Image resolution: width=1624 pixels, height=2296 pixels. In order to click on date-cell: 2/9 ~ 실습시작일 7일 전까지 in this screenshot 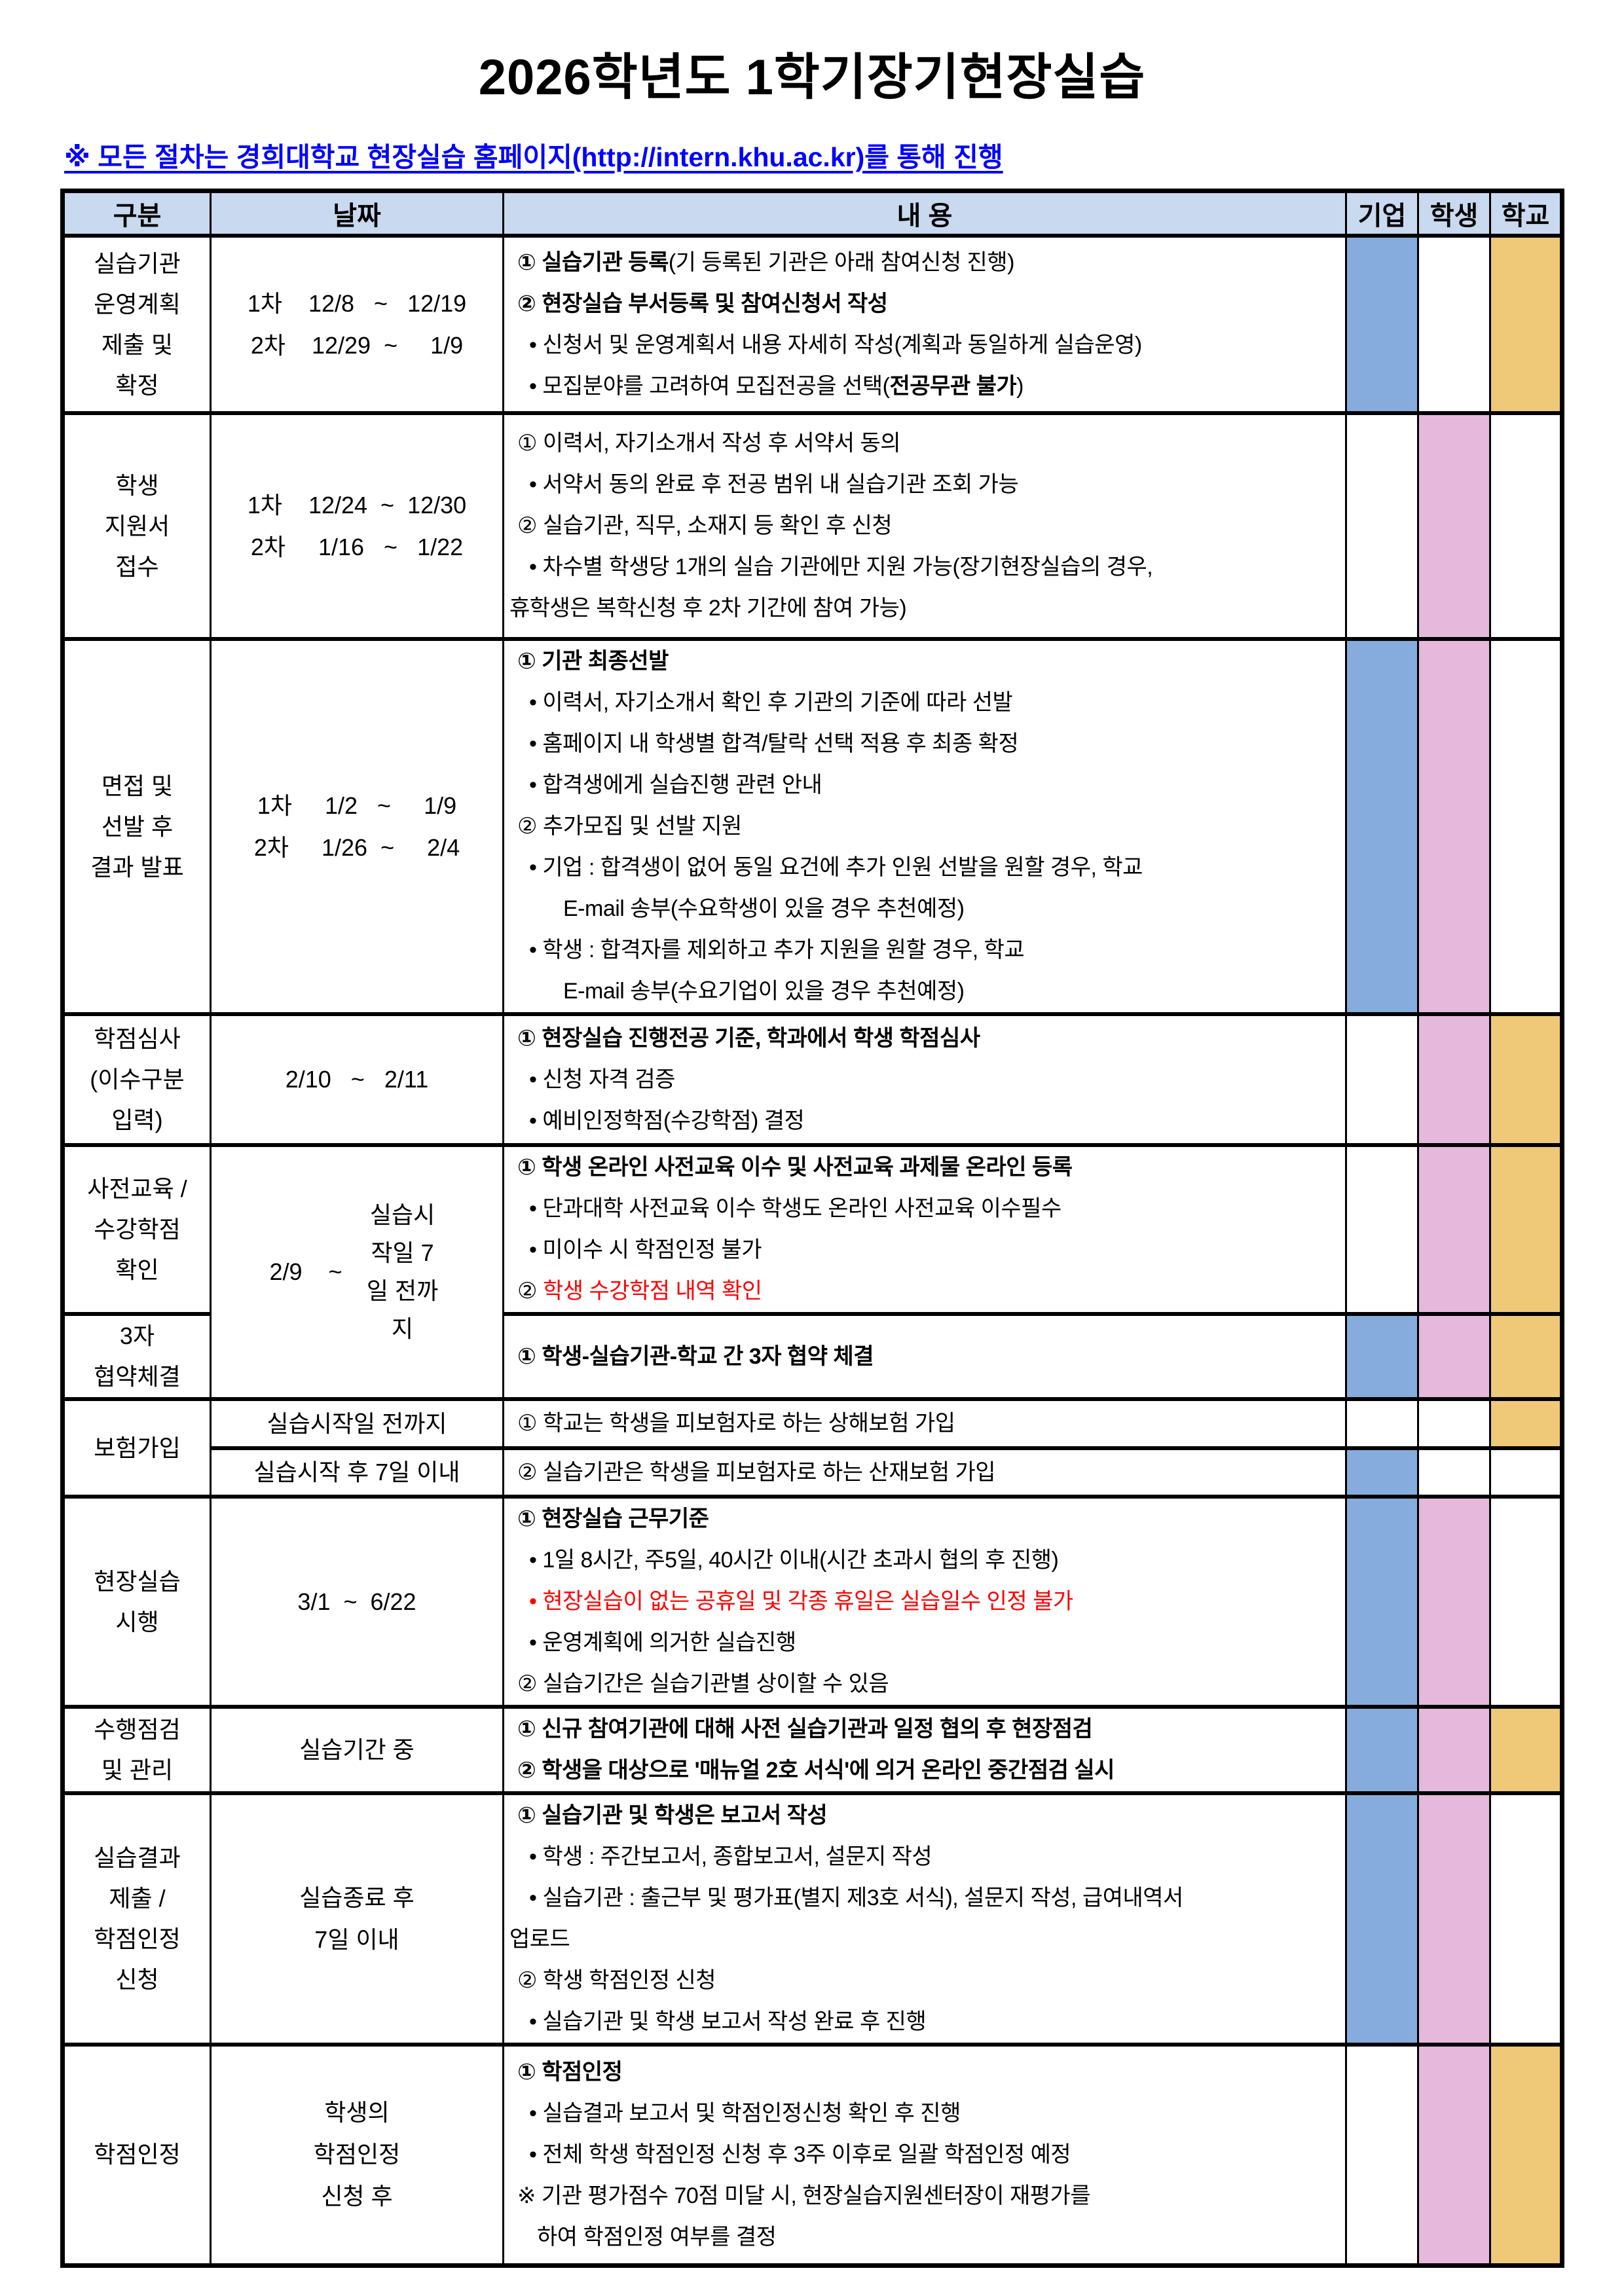, I will do `click(357, 1272)`.